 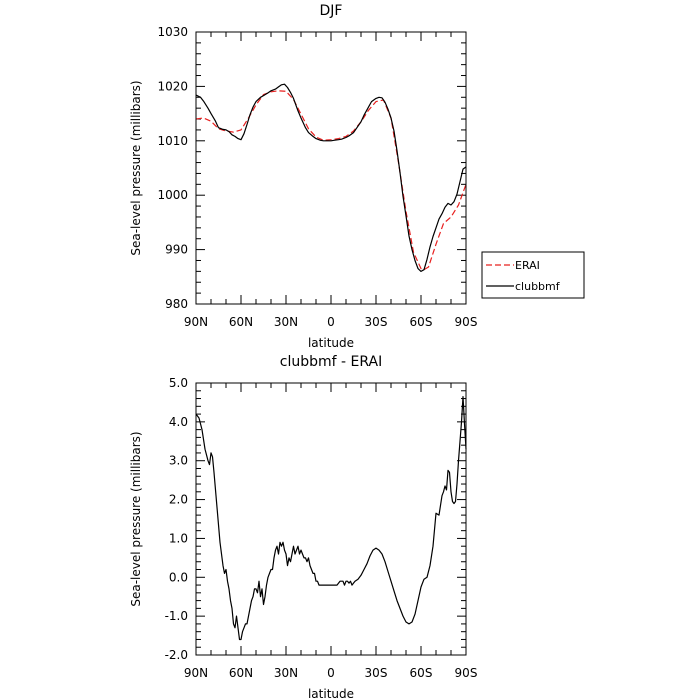 I want to click on top-series-erai, so click(x=331, y=180).